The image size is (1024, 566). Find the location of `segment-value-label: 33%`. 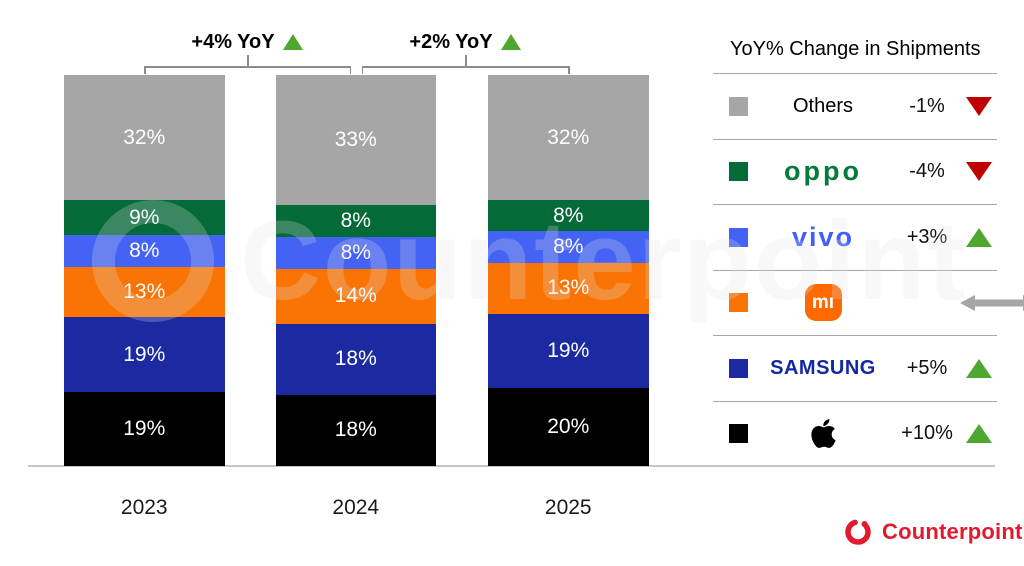

segment-value-label: 33% is located at coordinates (355, 140).